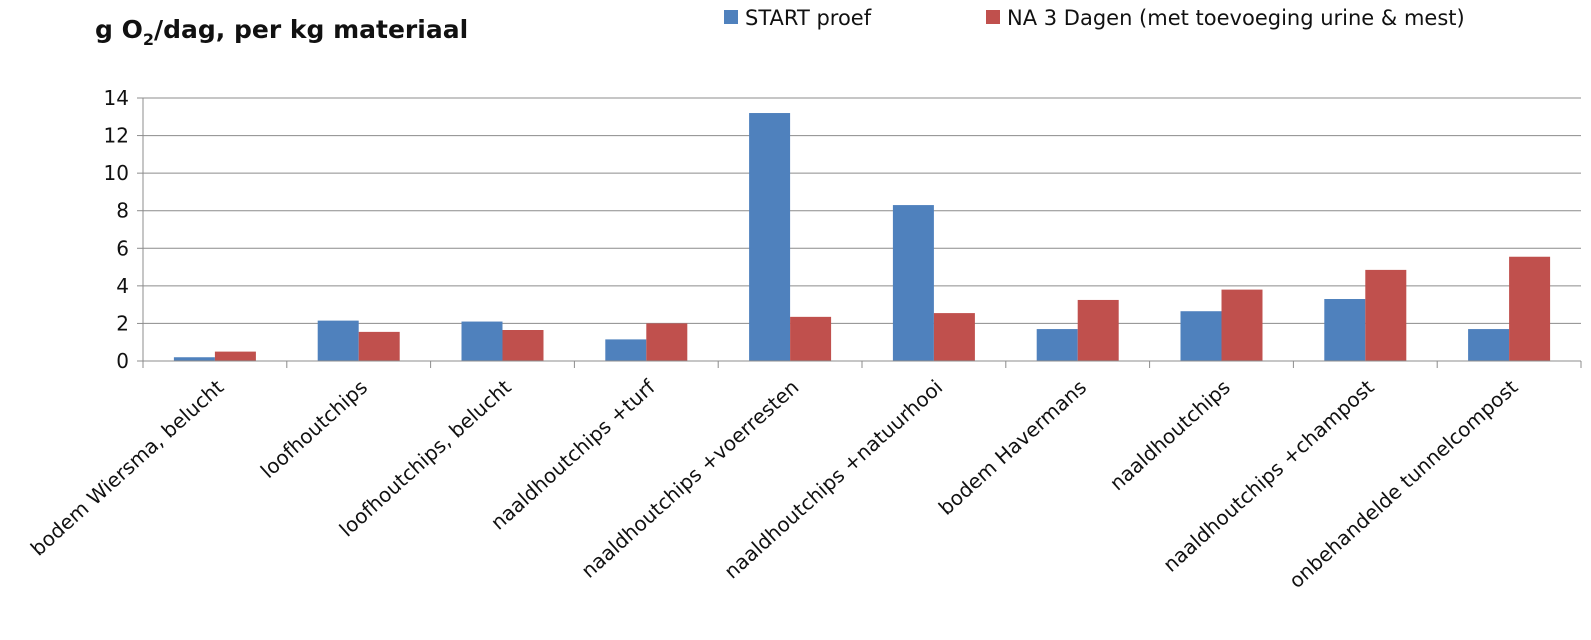 The width and height of the screenshot is (1591, 640). Describe the element at coordinates (523, 345) in the screenshot. I see `bar-na-3-dagen-loofhoutchips-belucht` at that location.